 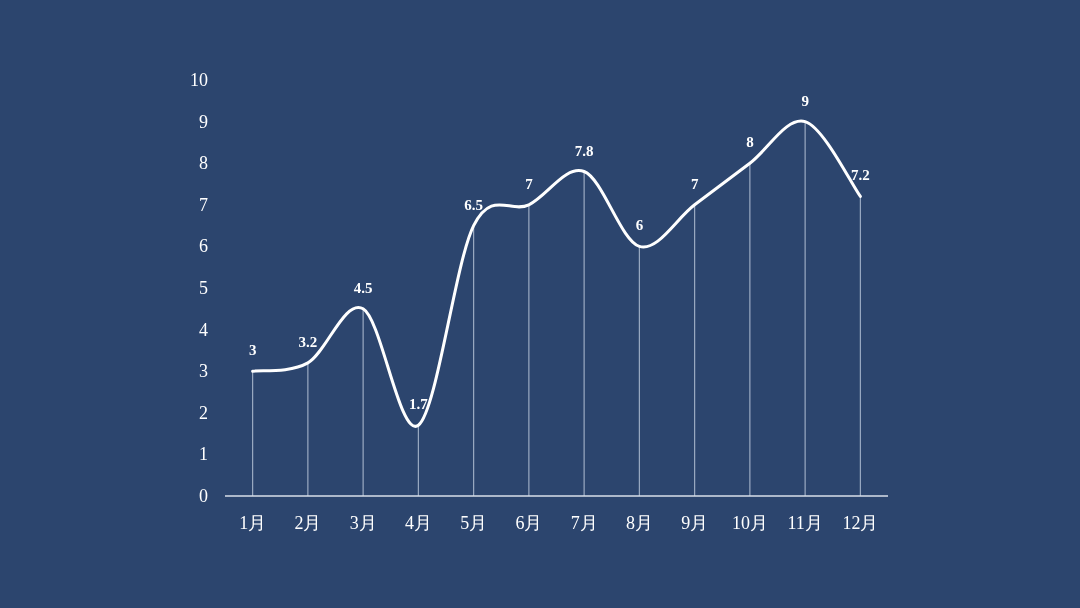 I want to click on y-tick-label: 1, so click(x=203, y=454).